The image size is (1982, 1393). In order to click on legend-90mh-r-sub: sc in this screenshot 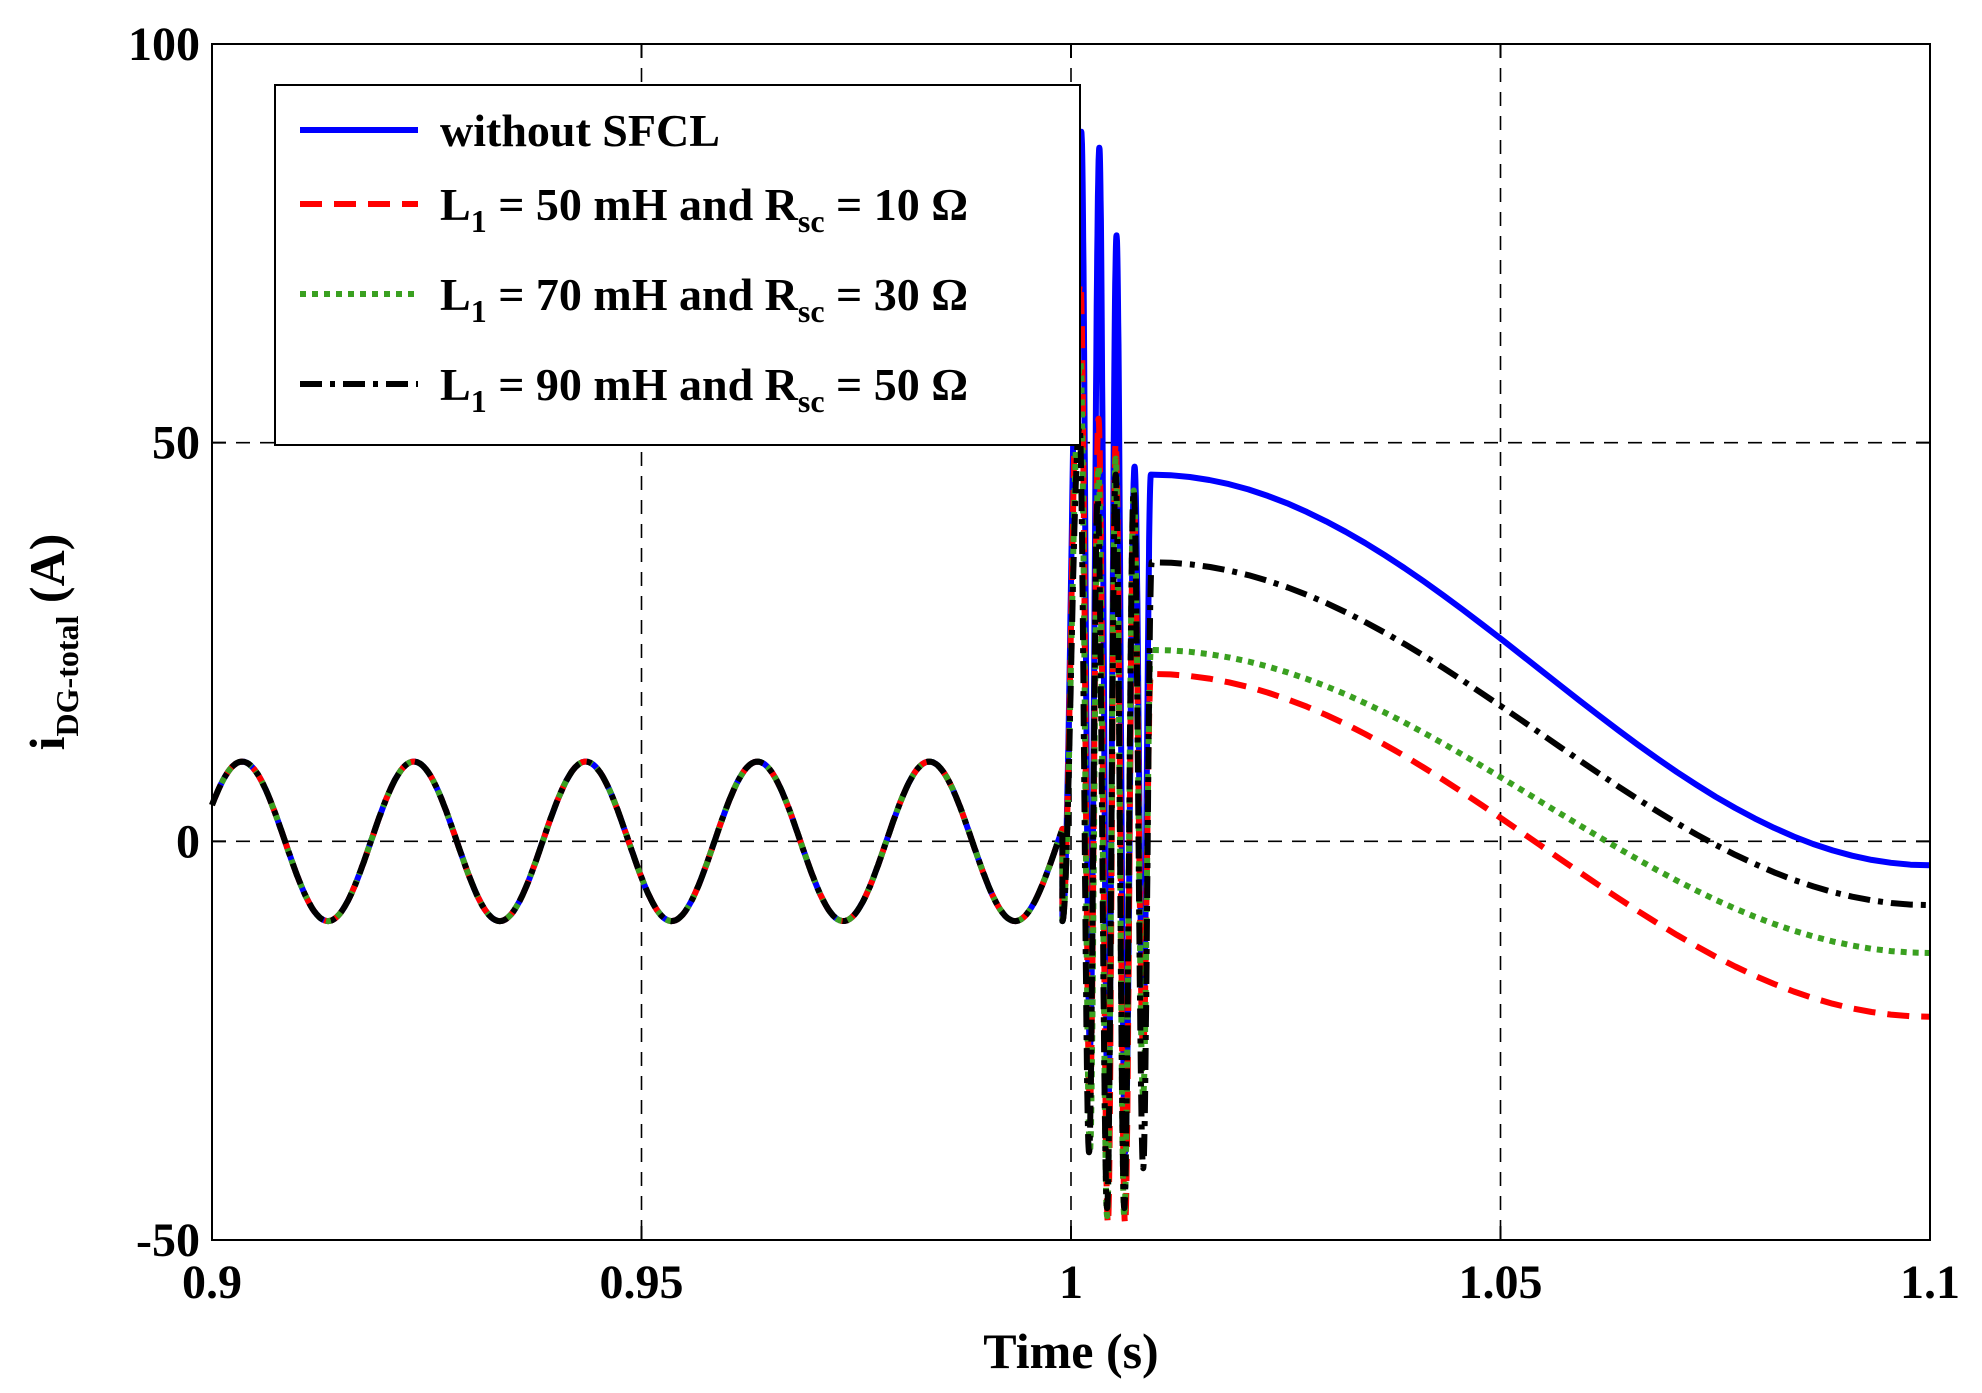, I will do `click(811, 401)`.